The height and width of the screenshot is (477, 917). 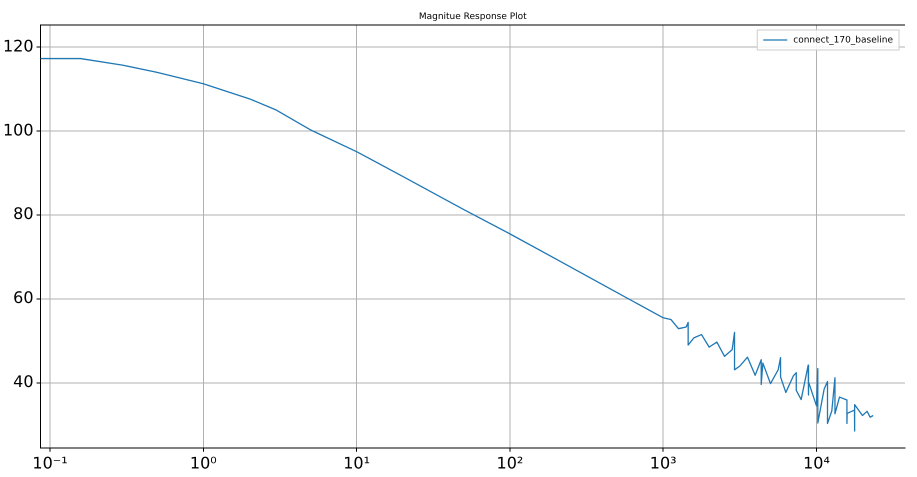 What do you see at coordinates (473, 17) in the screenshot?
I see `chart-title: Magnitue Response Plot` at bounding box center [473, 17].